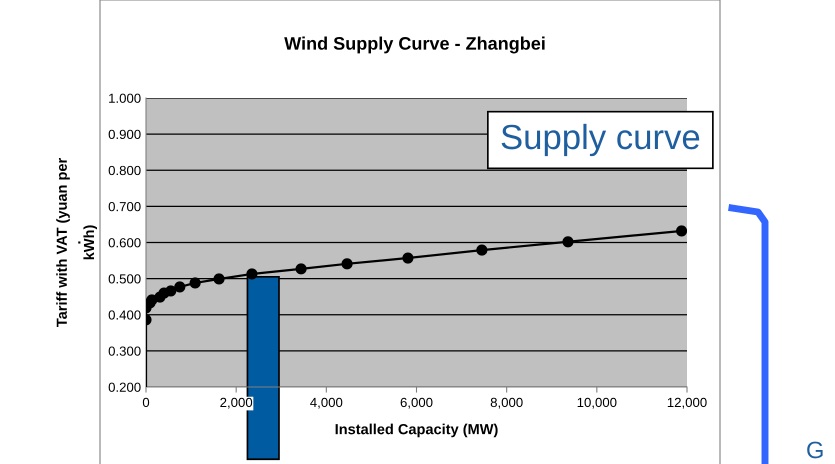 This screenshot has width=835, height=464. I want to click on x-tick-label: 4,000, so click(326, 403).